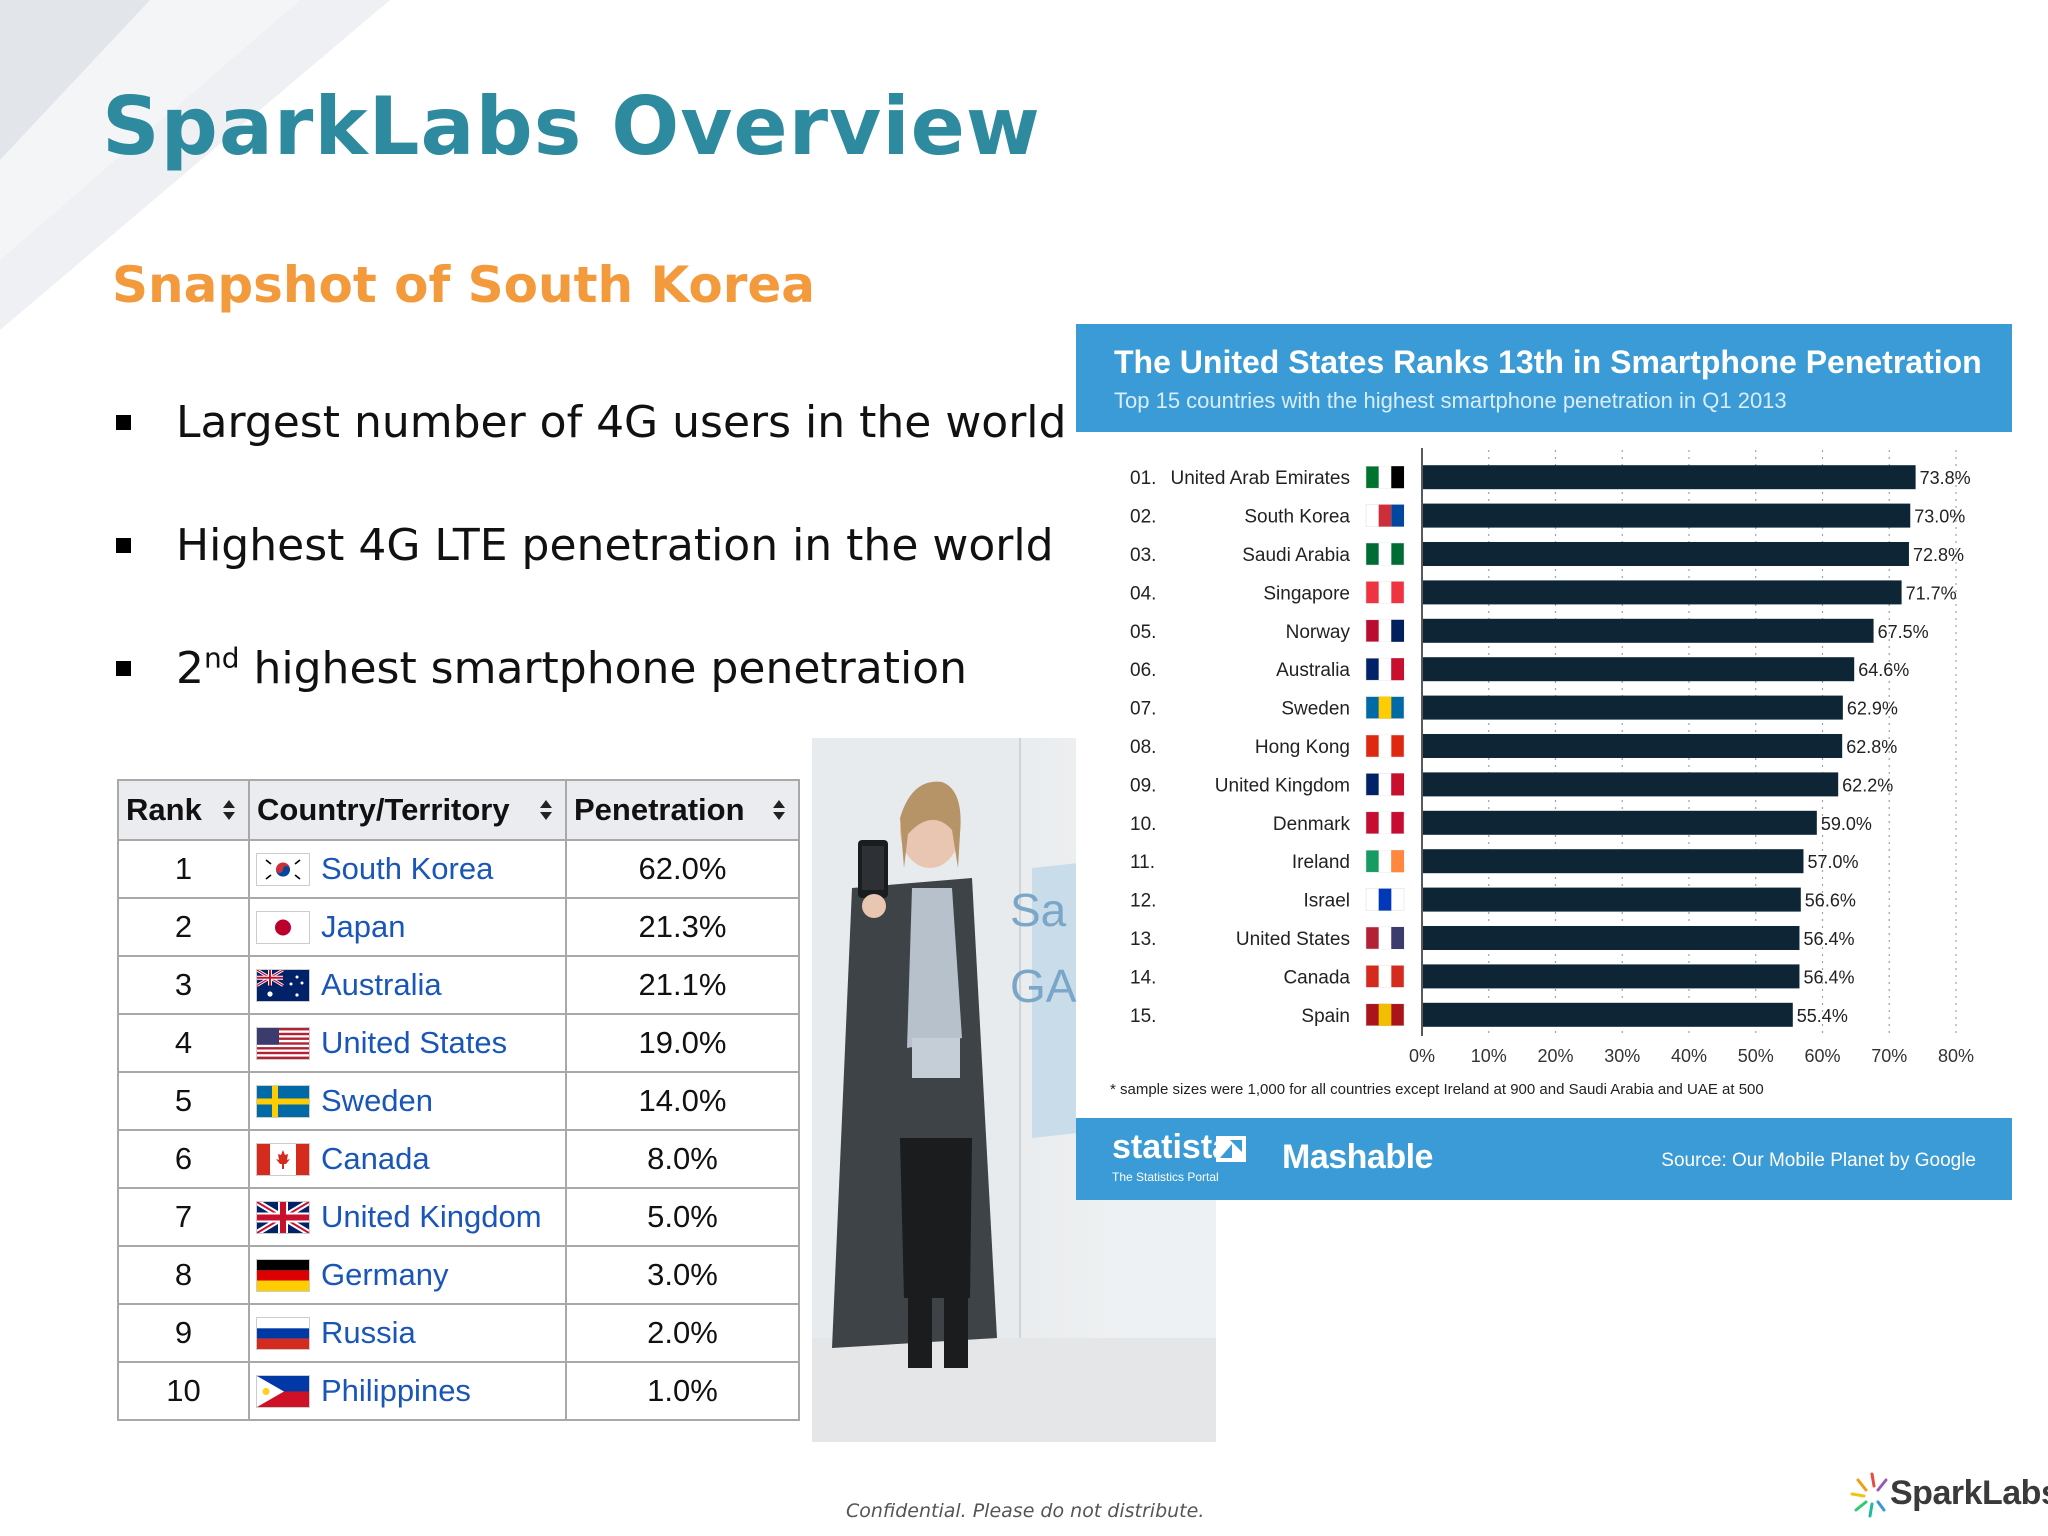  Describe the element at coordinates (1296, 555) in the screenshot. I see `country-label: Saudi Arabia` at that location.